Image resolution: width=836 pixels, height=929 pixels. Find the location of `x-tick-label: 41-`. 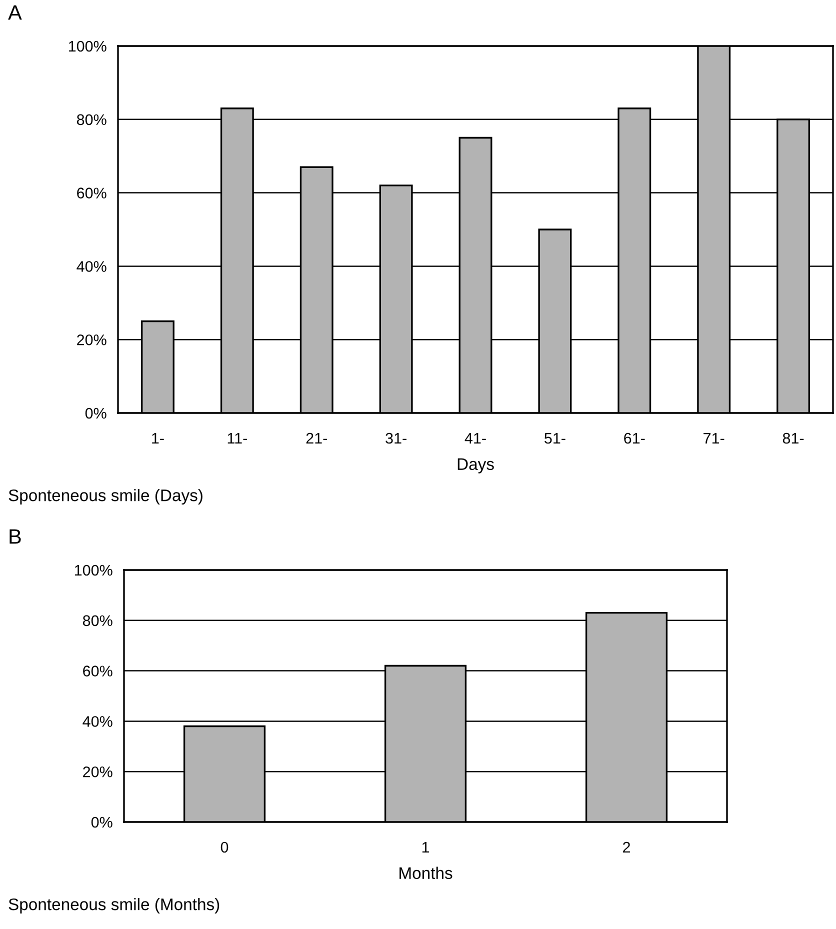

x-tick-label: 41- is located at coordinates (475, 438).